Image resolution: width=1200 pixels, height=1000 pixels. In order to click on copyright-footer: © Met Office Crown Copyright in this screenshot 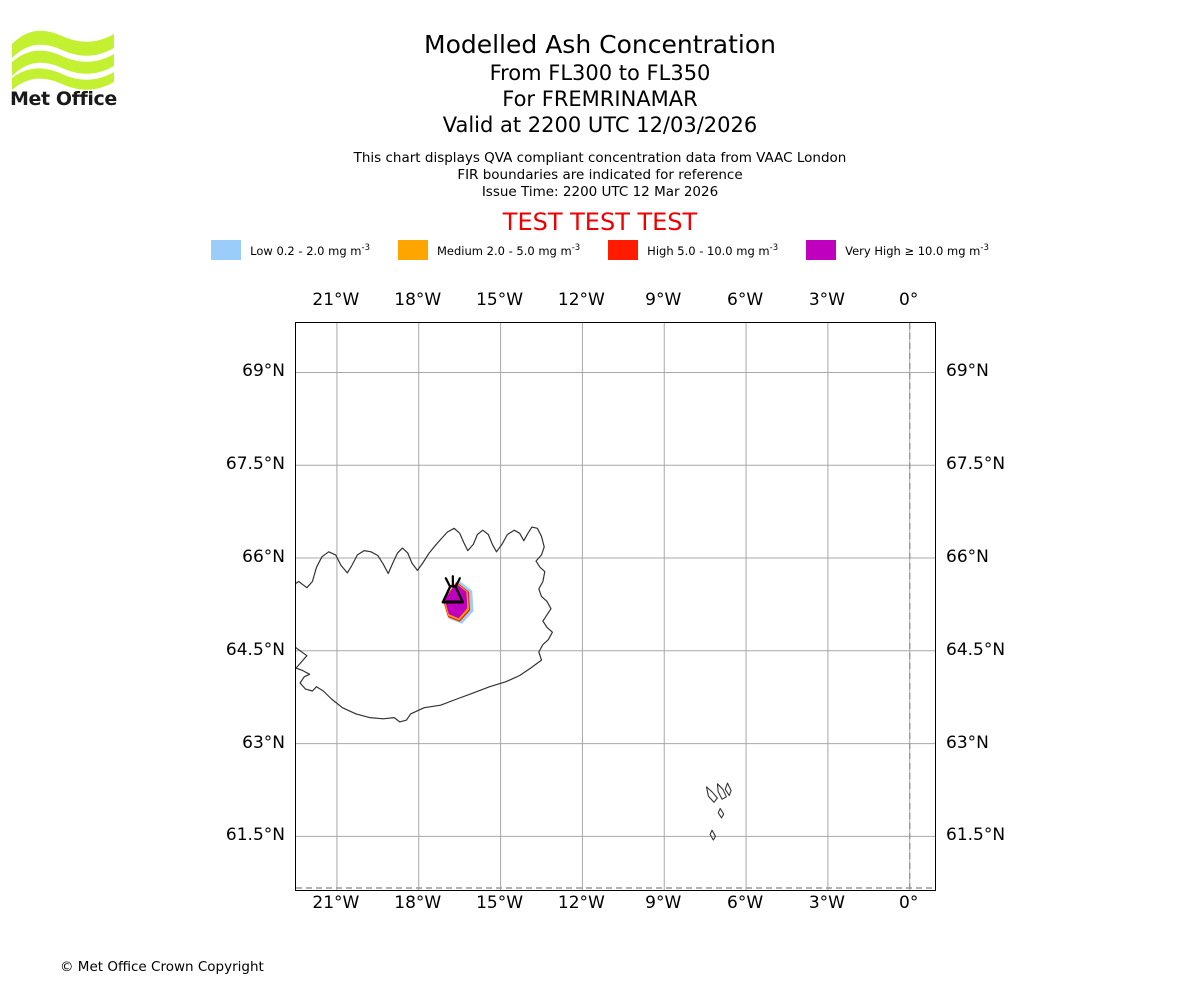, I will do `click(162, 967)`.